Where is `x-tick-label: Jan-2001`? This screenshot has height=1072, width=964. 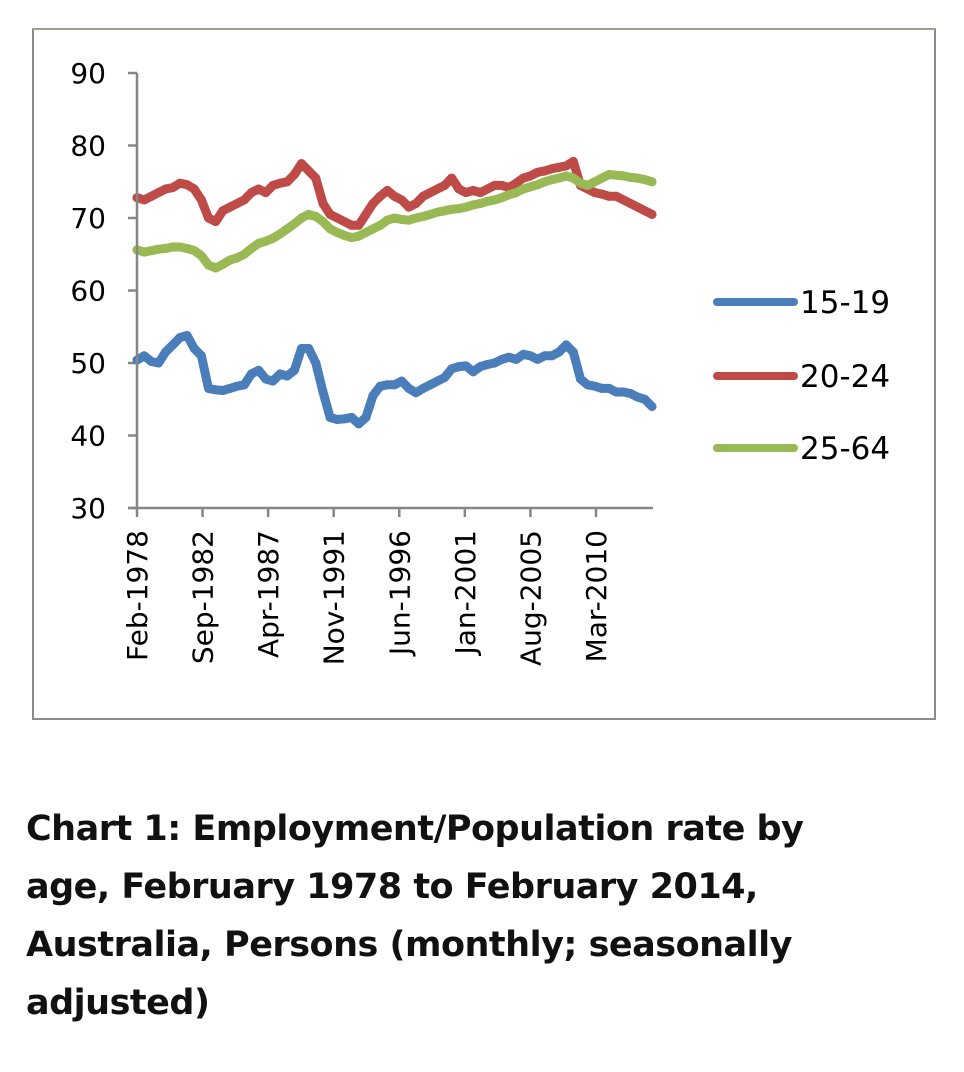
x-tick-label: Jan-2001 is located at coordinates (465, 593).